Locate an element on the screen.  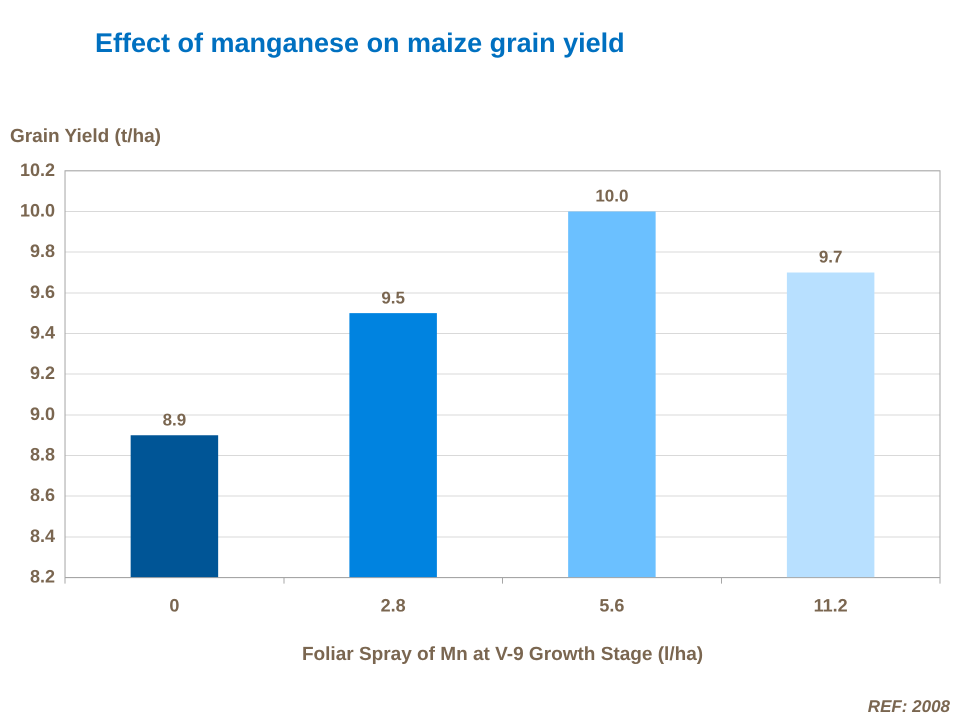
data-label: 9.5 is located at coordinates (393, 298).